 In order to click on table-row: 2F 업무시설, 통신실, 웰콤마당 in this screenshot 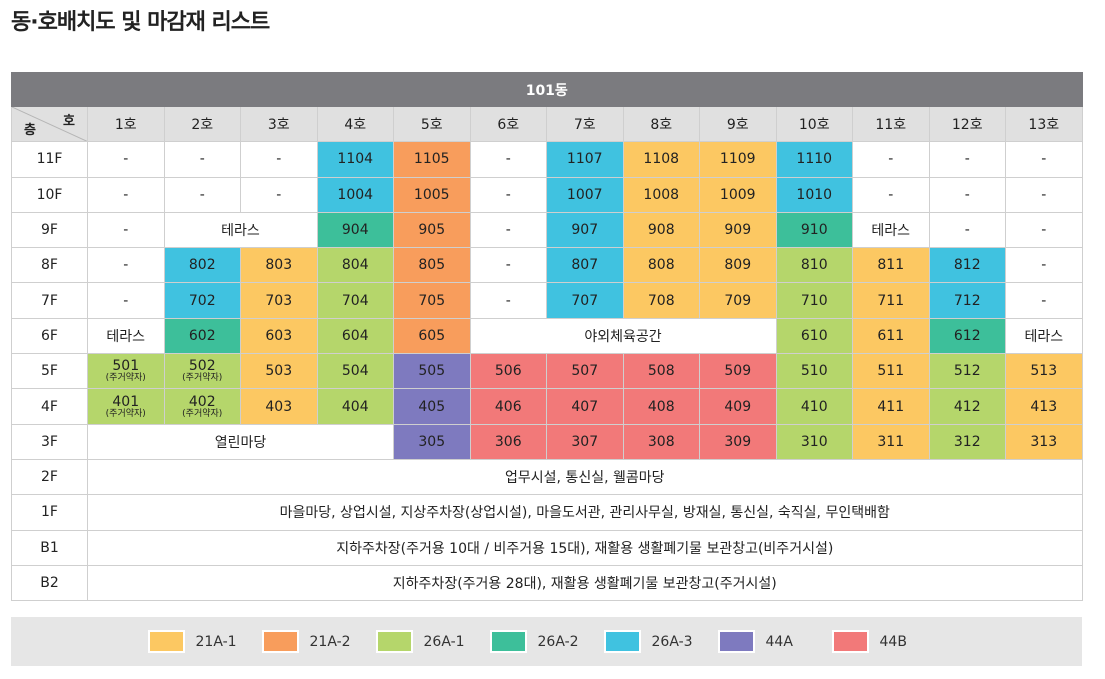, I will do `click(547, 477)`.